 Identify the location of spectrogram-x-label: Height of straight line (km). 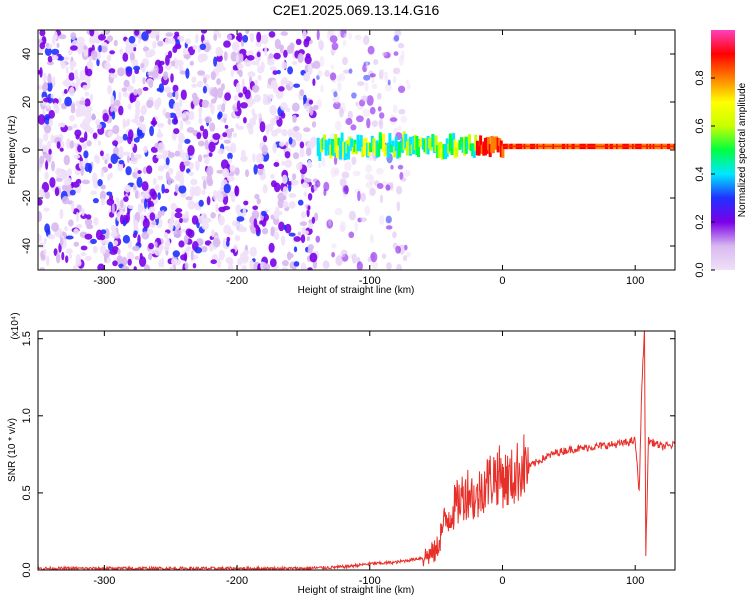
(356, 290).